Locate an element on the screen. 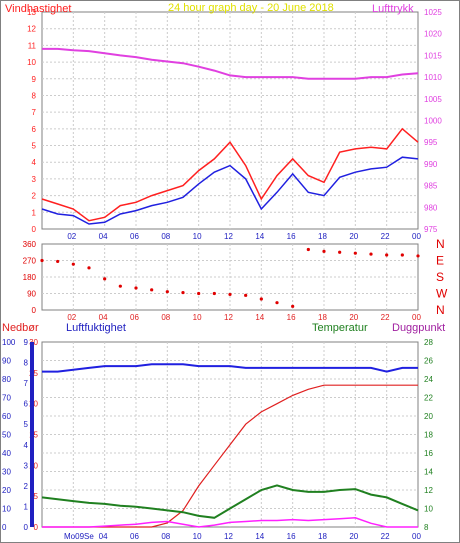  wind-tick-label: 12 is located at coordinates (31, 29).